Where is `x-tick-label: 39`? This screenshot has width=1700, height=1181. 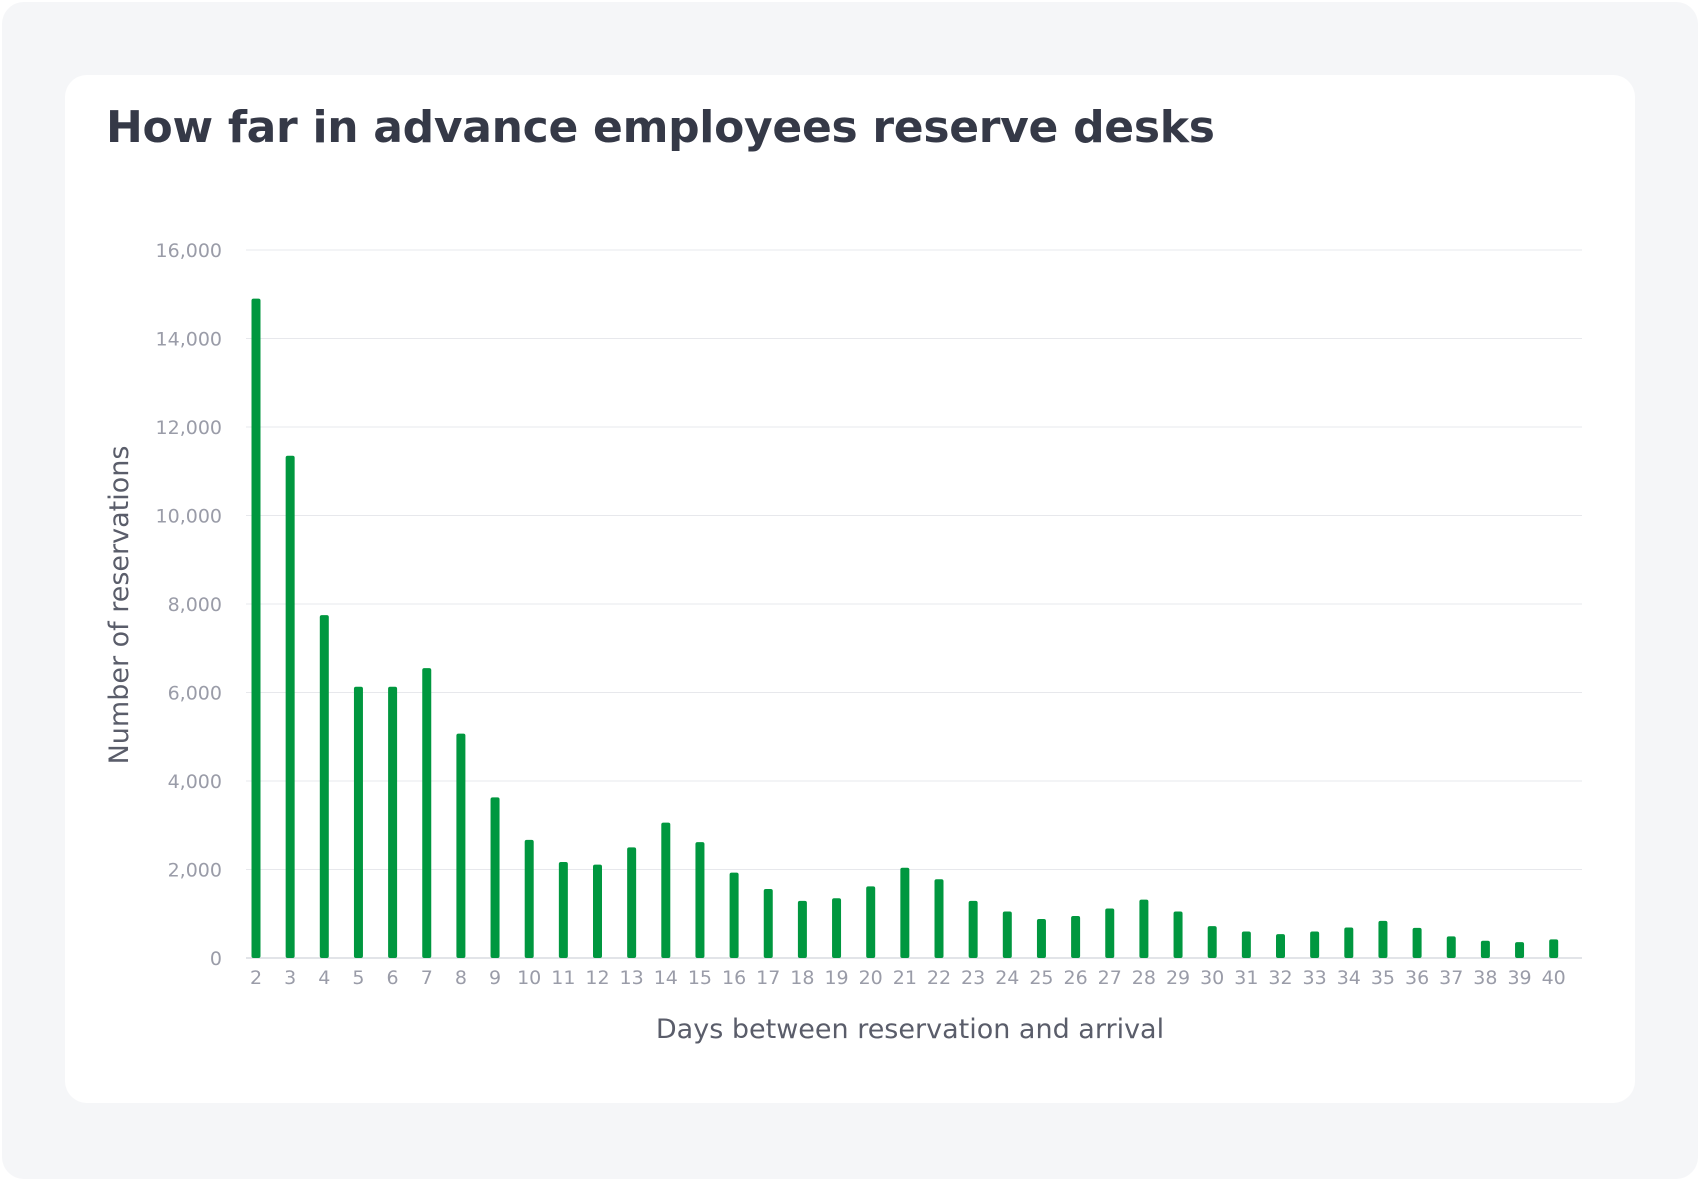
x-tick-label: 39 is located at coordinates (1519, 978).